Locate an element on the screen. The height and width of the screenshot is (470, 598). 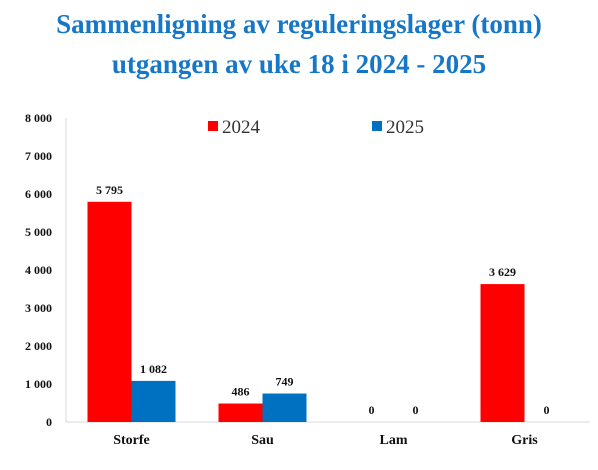
y-tick-label: 7 000 is located at coordinates (38, 156).